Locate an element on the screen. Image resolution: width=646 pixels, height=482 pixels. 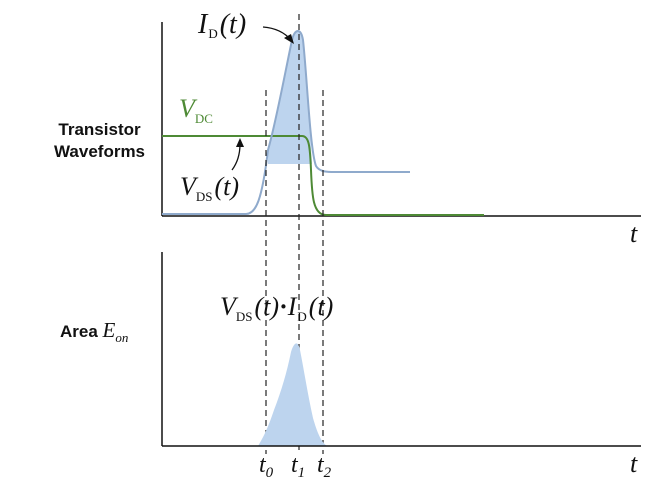
id-pulse-fill is located at coordinates (290, 97).